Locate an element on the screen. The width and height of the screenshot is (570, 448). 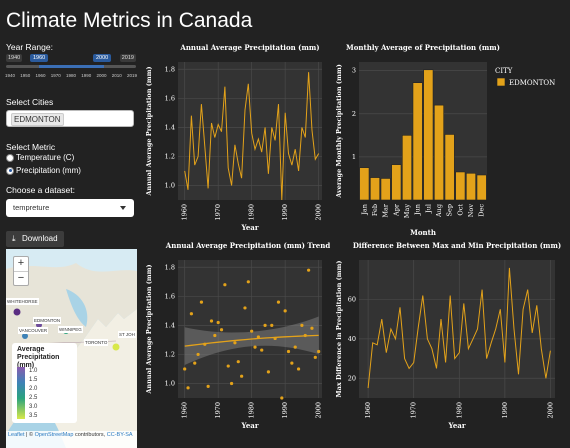
dataset-label: Choose a dataset: is located at coordinates (40, 190).